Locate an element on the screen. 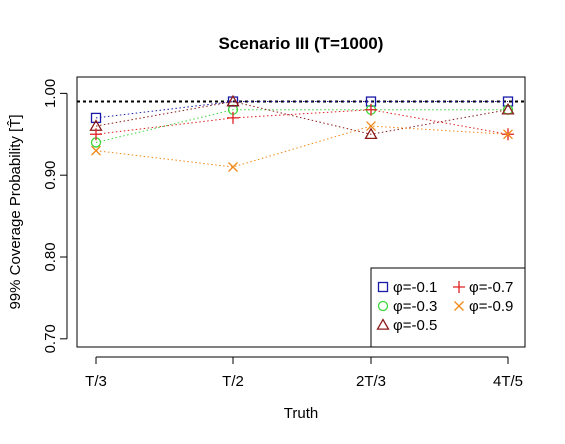 This screenshot has width=565, height=444. y-tick-label: 0.80 is located at coordinates (50, 256).